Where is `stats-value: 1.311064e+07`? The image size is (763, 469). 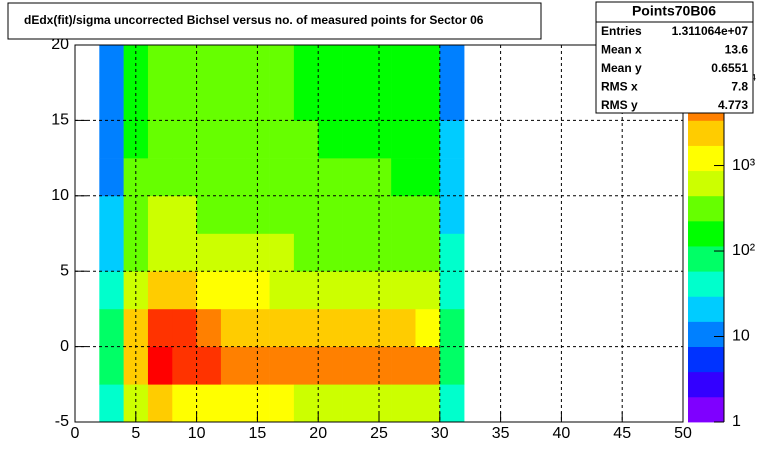 stats-value: 1.311064e+07 is located at coordinates (710, 31).